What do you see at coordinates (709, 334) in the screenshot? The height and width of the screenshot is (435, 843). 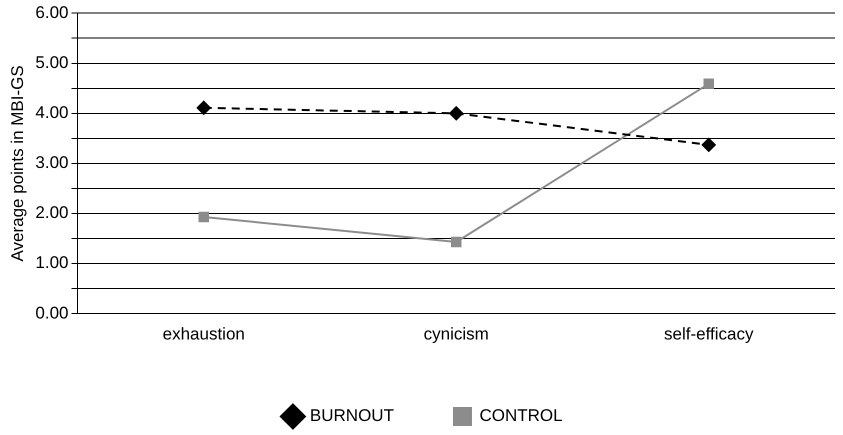 I see `x-tick-label: self-efficacy` at bounding box center [709, 334].